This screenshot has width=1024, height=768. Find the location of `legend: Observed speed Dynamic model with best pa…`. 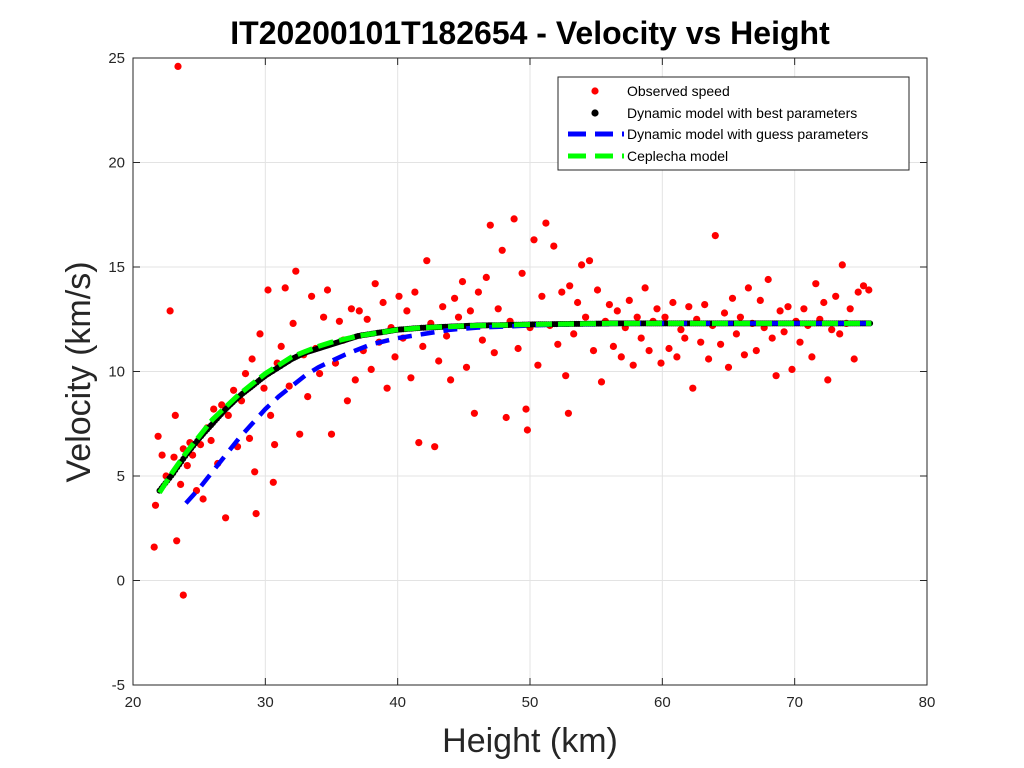

legend: Observed speed Dynamic model with best pa… is located at coordinates (733, 123).